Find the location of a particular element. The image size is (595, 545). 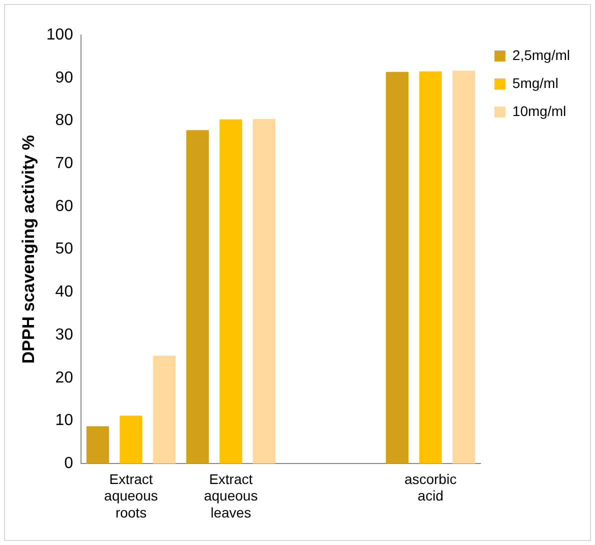

y-tick-label: 20 is located at coordinates (64, 377).